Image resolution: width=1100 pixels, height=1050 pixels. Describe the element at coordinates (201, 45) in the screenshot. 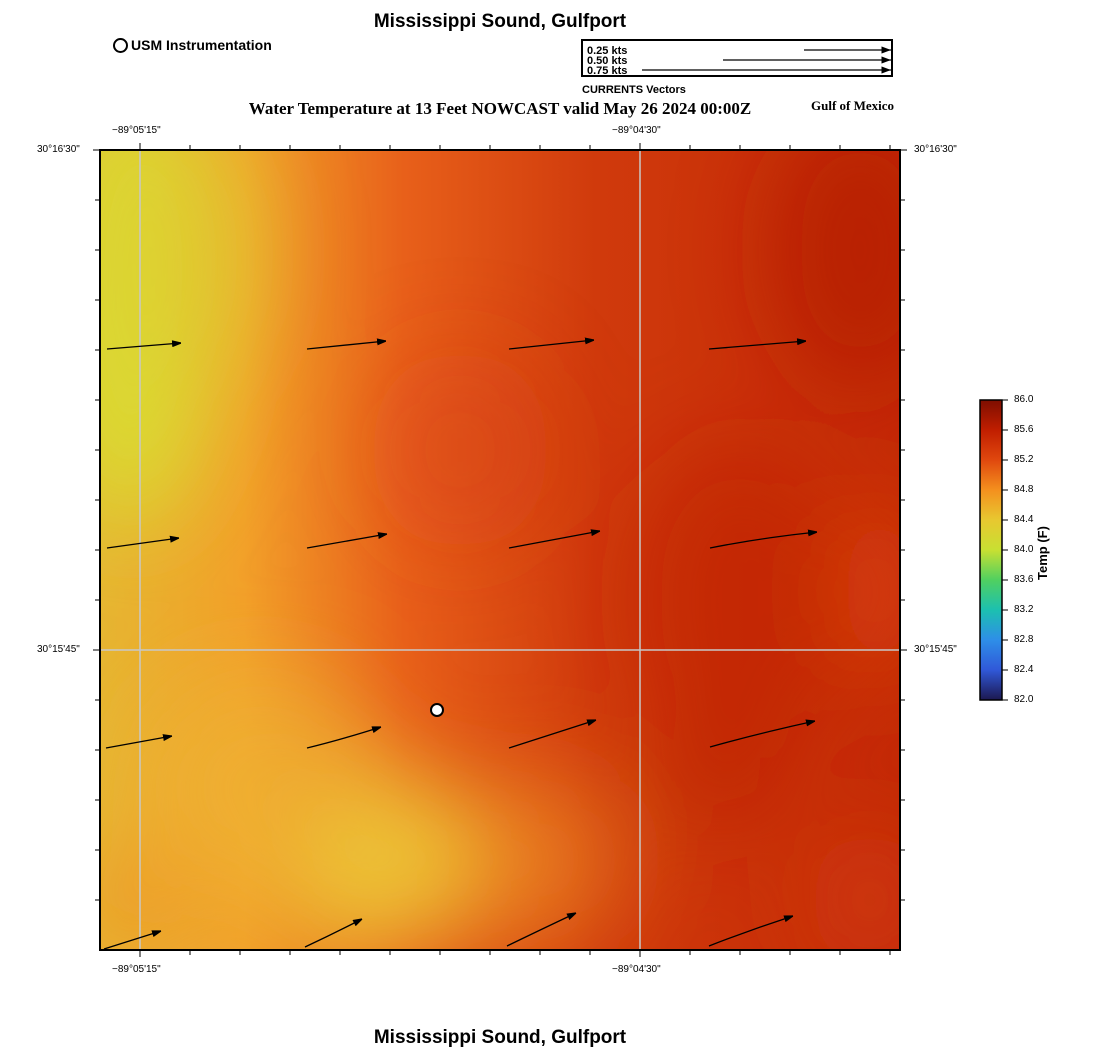

I see `station-legend-label: USM Instrumentation` at that location.